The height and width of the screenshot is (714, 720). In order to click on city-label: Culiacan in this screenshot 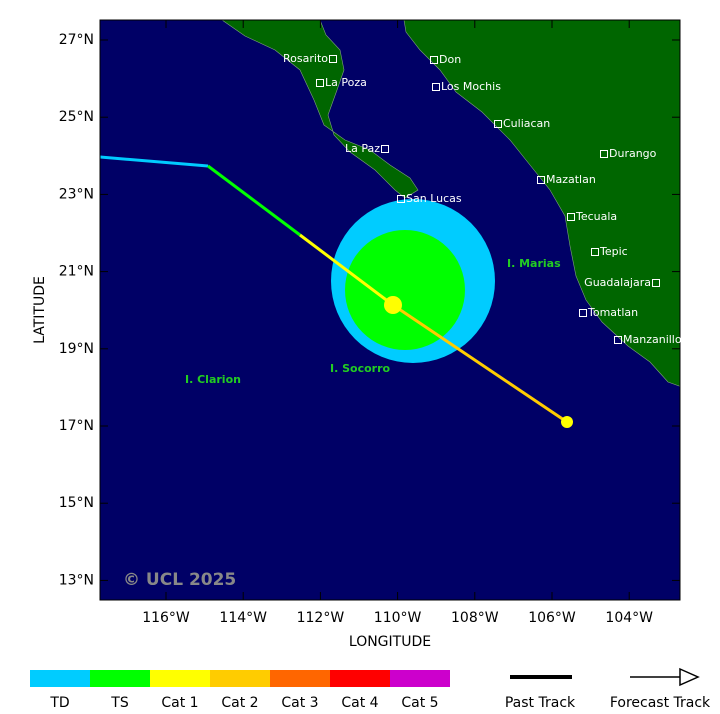, I will do `click(526, 123)`.